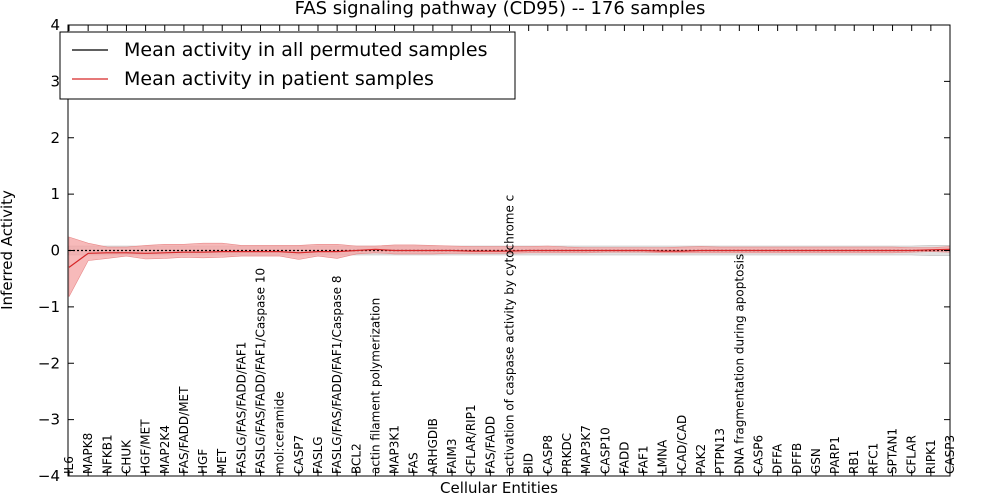 This screenshot has height=500, width=1000. I want to click on x-tick-label: SPTAN1, so click(893, 451).